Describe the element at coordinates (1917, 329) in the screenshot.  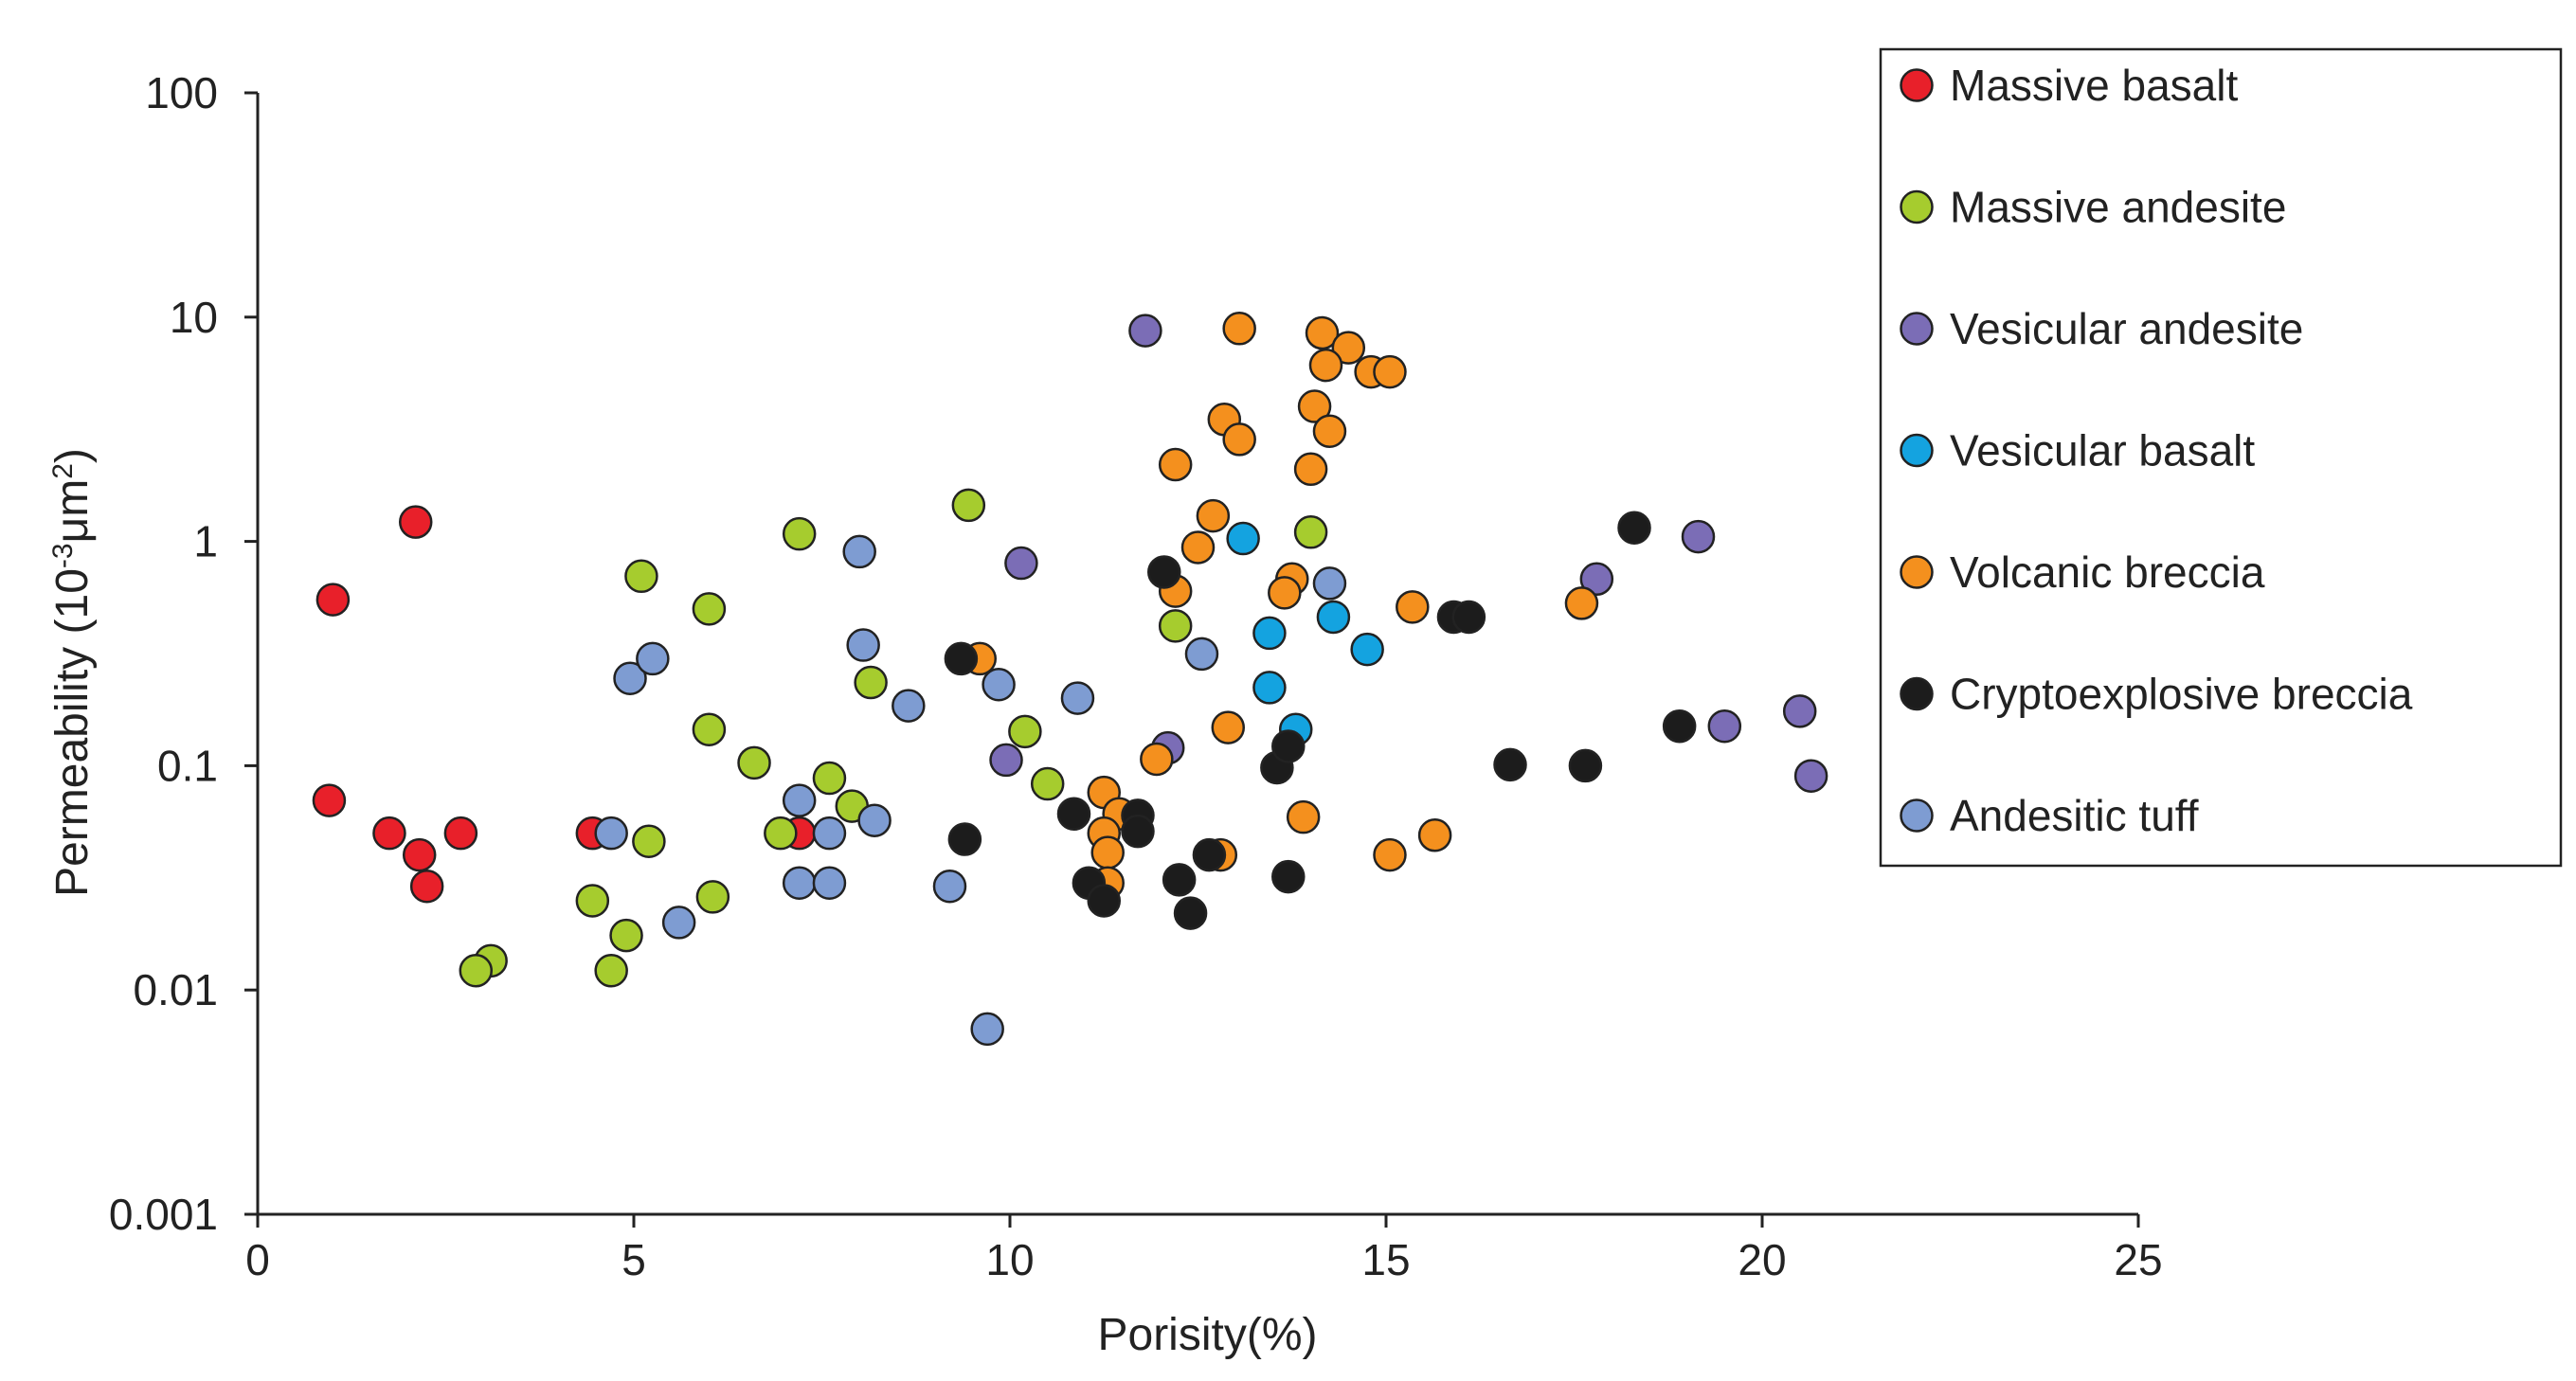
I see `legend-marker-vesicular-andesite` at that location.